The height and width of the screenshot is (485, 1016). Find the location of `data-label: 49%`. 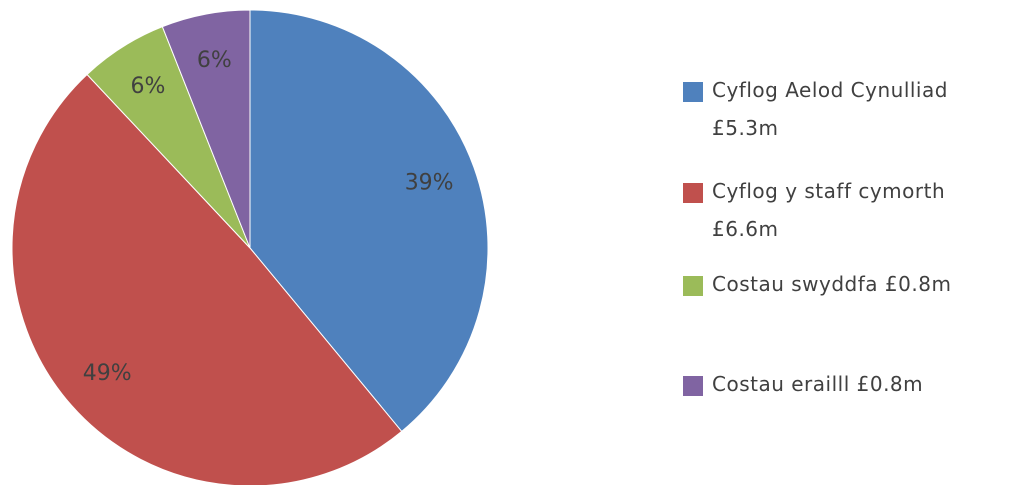

data-label: 49% is located at coordinates (107, 373).